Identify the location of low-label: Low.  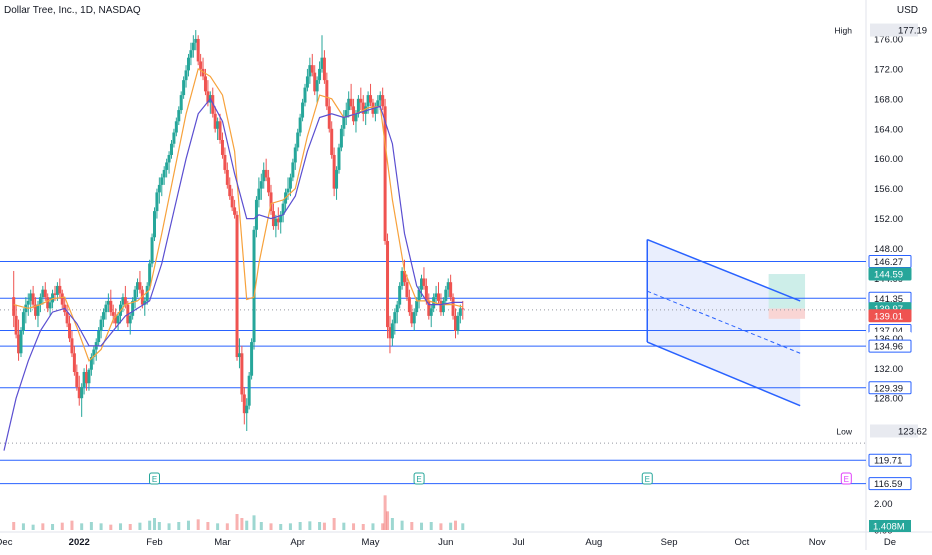
(844, 431).